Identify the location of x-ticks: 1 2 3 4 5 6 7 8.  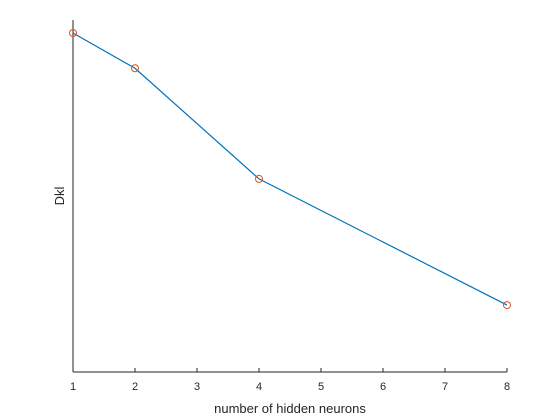
(290, 380).